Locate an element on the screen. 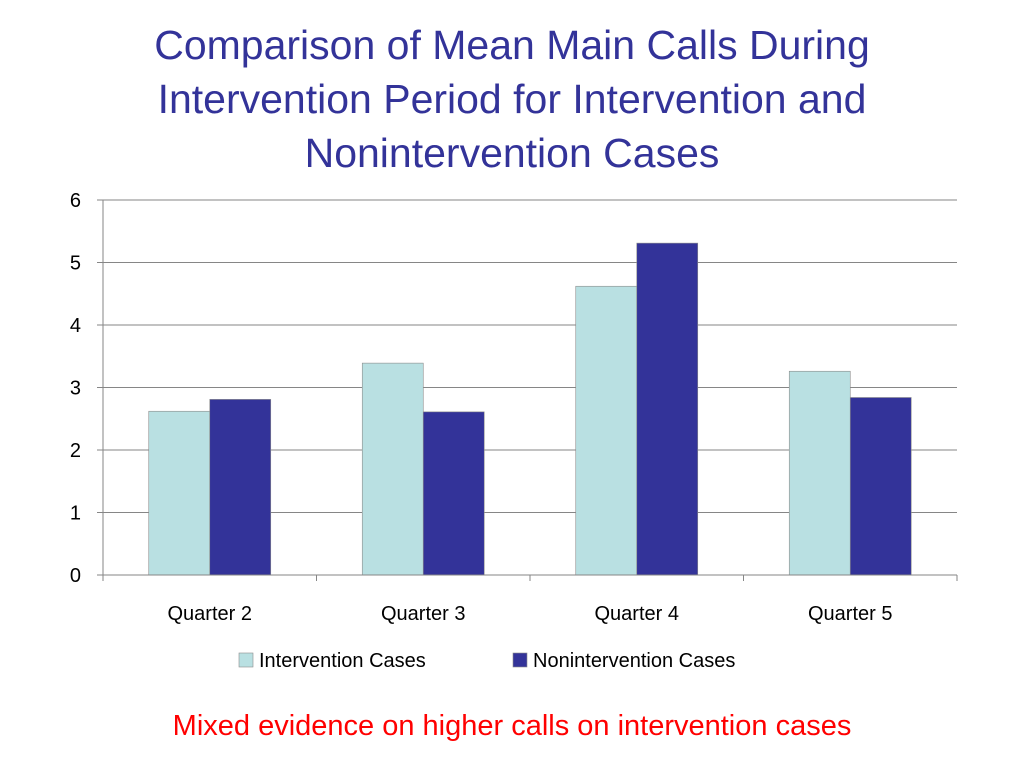  y-tick-label: 6 is located at coordinates (75, 201).